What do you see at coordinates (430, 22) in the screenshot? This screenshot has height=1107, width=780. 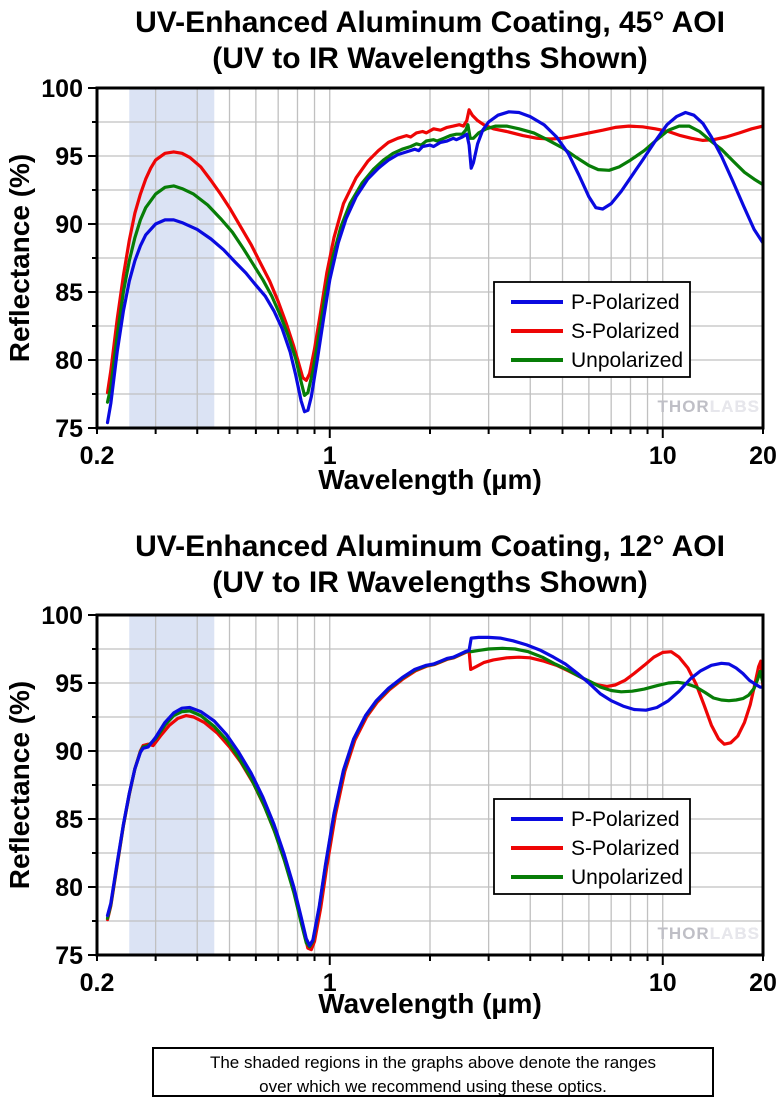 I see `chart-title: UV-Enhanced Aluminum Coating, 45° AOI` at bounding box center [430, 22].